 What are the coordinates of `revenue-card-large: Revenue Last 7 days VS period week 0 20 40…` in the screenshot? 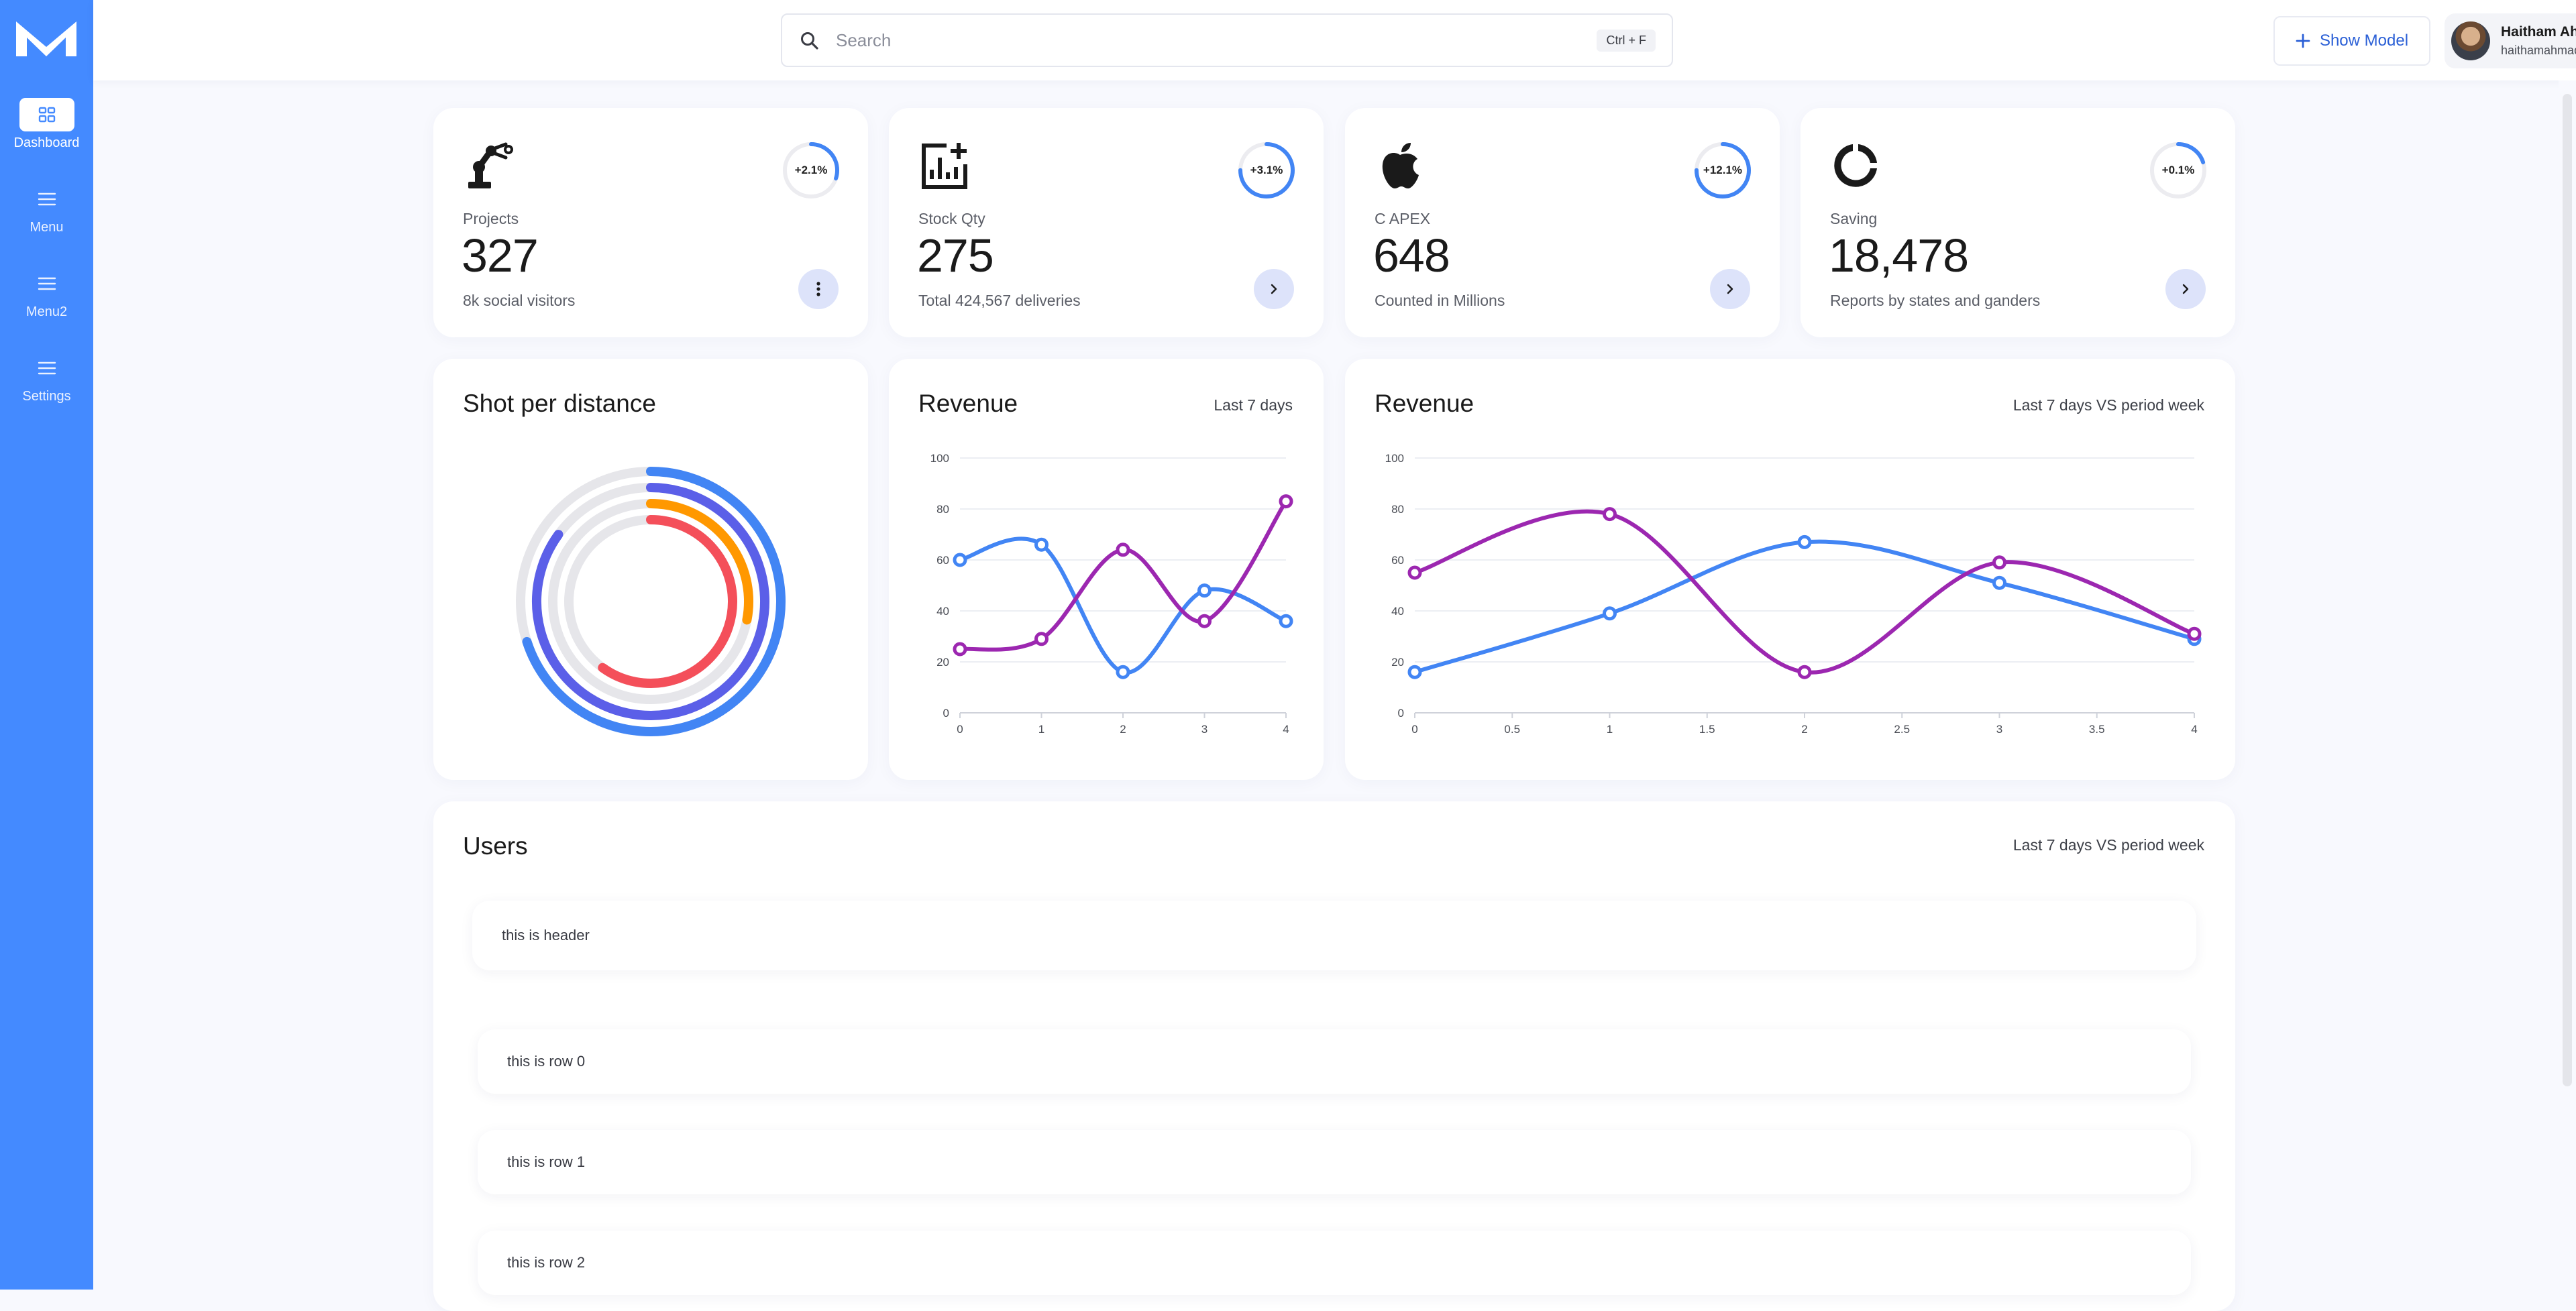 It's located at (1790, 569).